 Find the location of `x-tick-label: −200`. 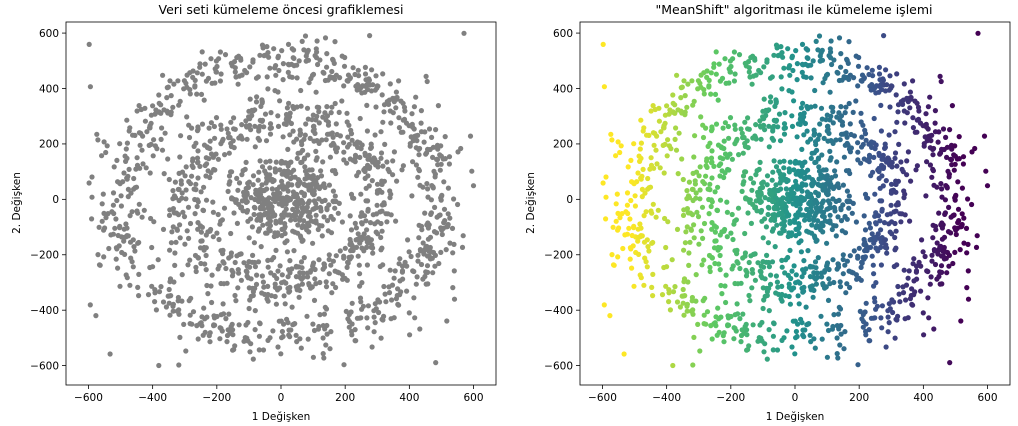

x-tick-label: −200 is located at coordinates (730, 398).